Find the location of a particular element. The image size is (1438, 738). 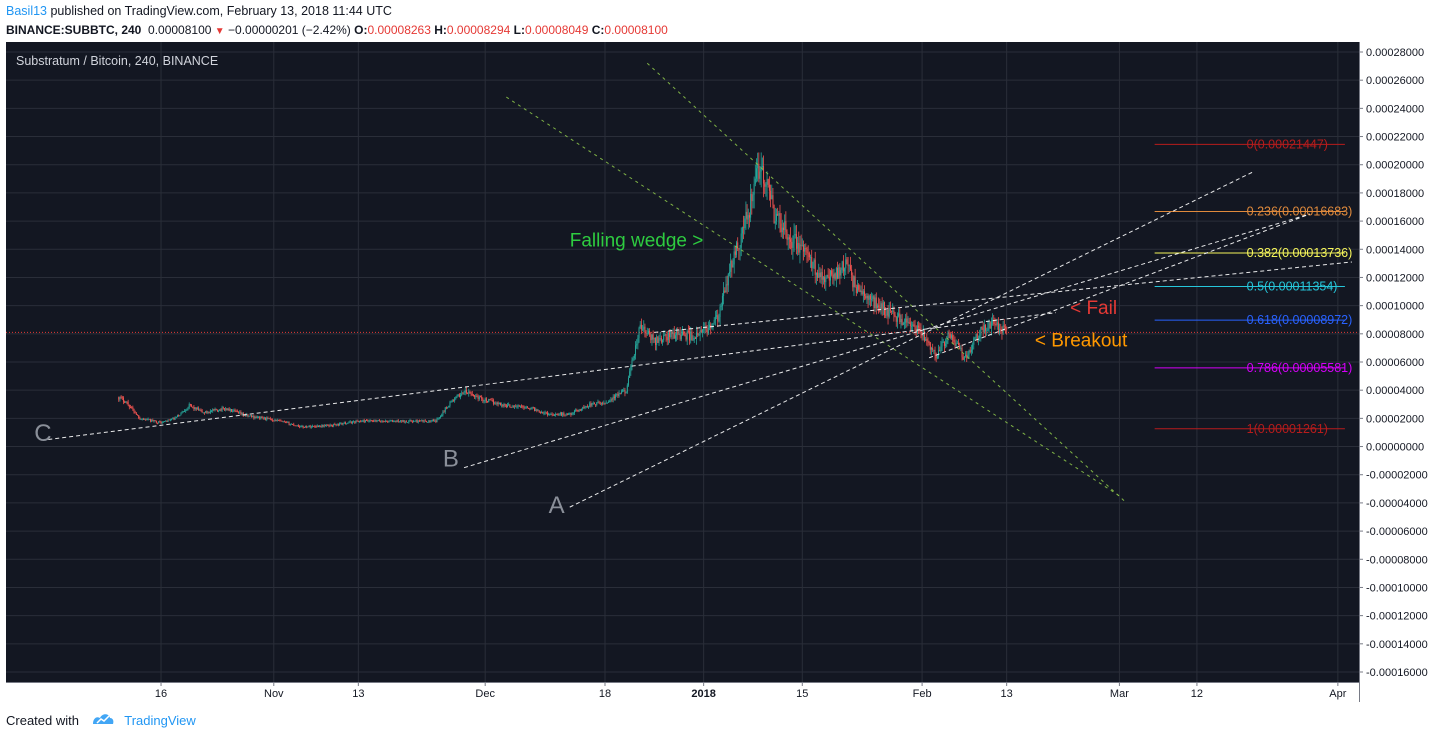

tradingview-logo-icon is located at coordinates (103, 722).